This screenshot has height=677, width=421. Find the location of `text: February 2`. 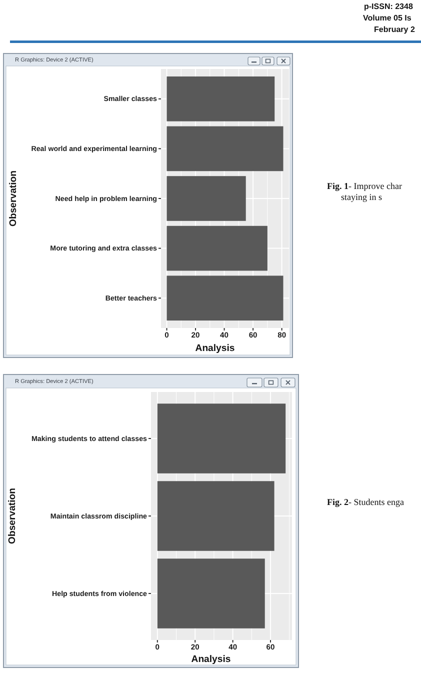

text: February 2 is located at coordinates (395, 29).